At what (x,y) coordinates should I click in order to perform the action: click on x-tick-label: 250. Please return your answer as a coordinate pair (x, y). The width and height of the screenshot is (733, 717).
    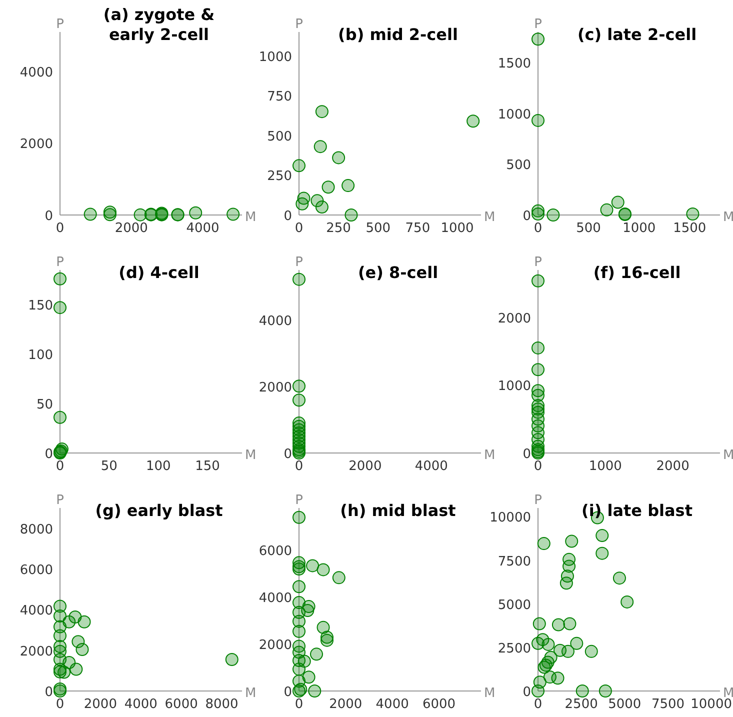
    Looking at the image, I should click on (338, 228).